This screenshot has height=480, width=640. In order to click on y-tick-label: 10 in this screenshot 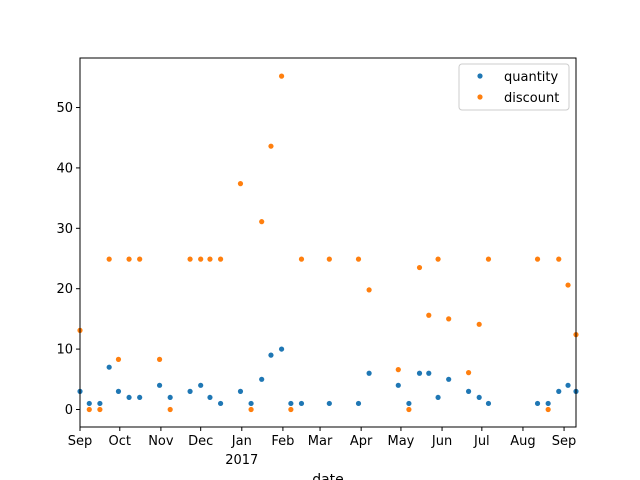, I will do `click(64, 350)`.